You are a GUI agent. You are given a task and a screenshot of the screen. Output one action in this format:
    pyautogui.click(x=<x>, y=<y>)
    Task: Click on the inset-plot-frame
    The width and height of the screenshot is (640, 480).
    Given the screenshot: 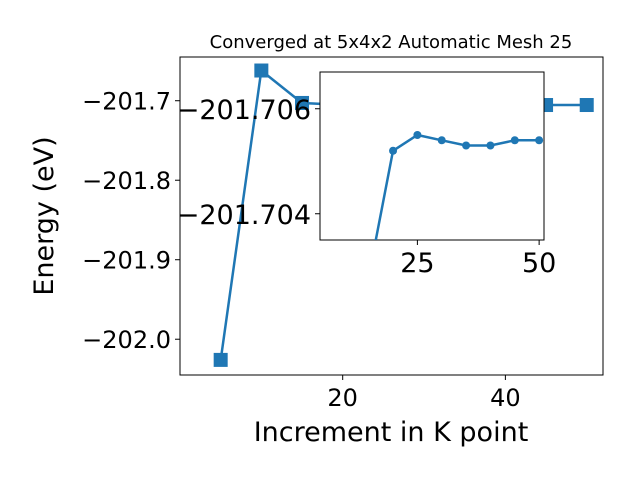 What is the action you would take?
    pyautogui.click(x=432, y=156)
    